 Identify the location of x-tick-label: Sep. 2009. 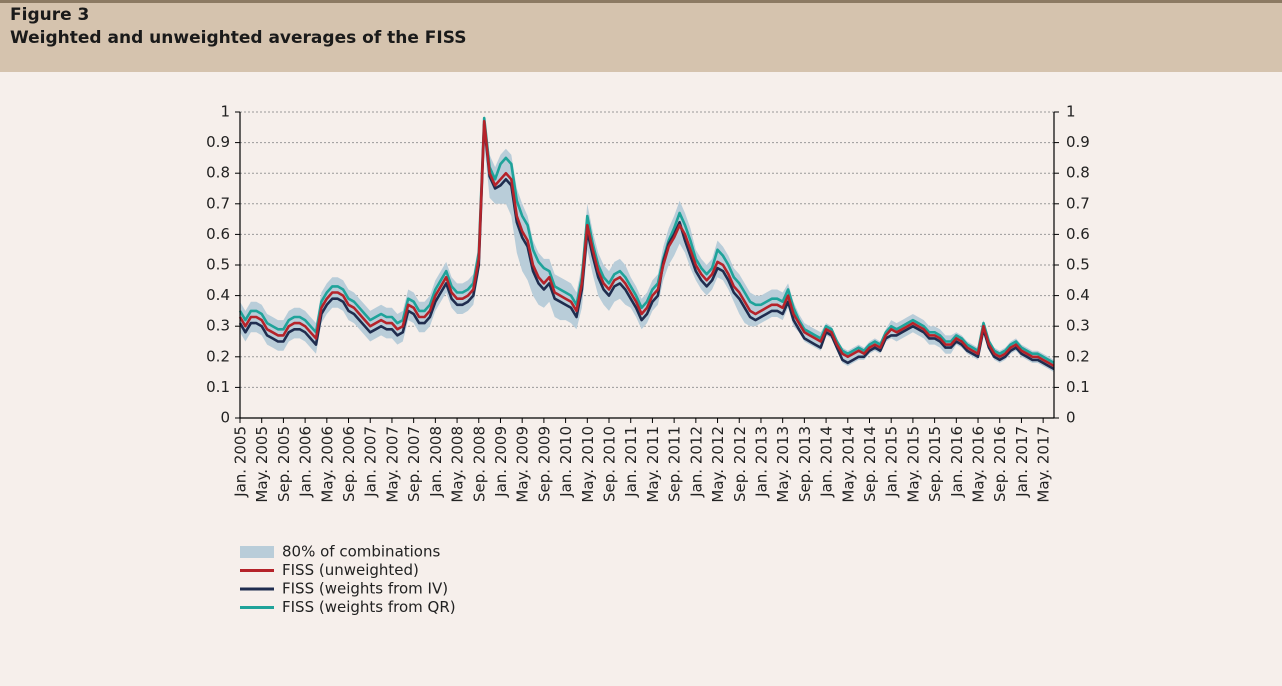
(544, 464).